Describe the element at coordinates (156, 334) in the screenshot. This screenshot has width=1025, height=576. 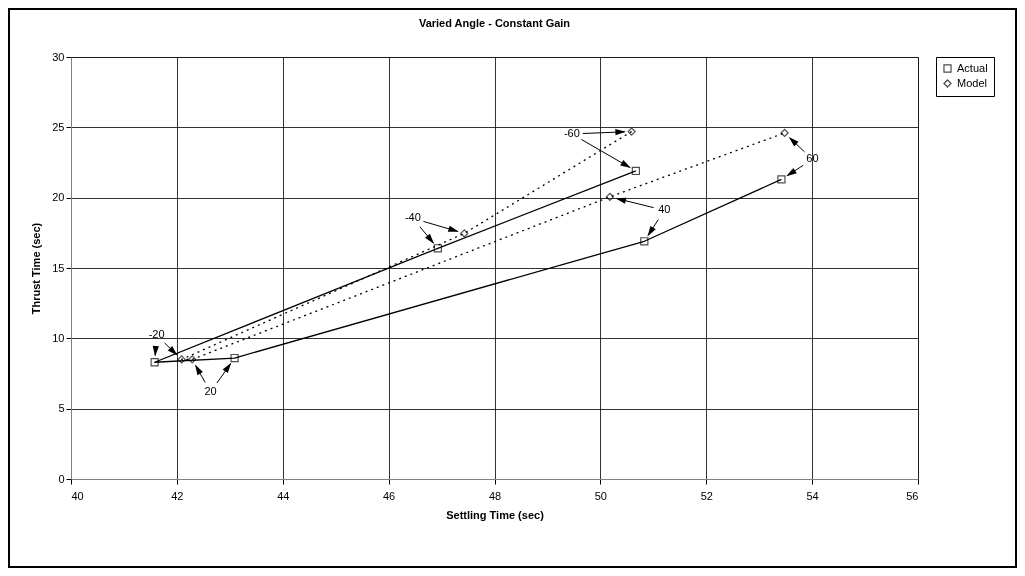
I see `annotation: -20` at that location.